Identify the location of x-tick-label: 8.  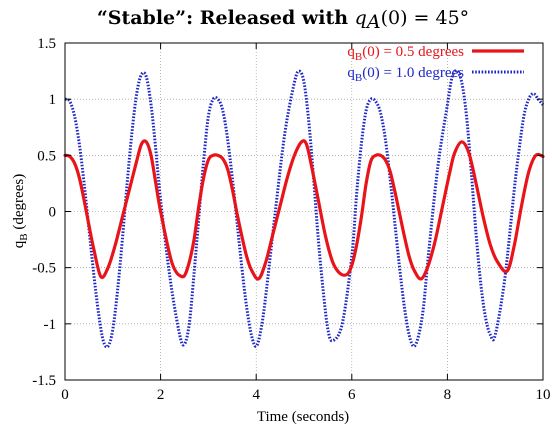
(448, 395).